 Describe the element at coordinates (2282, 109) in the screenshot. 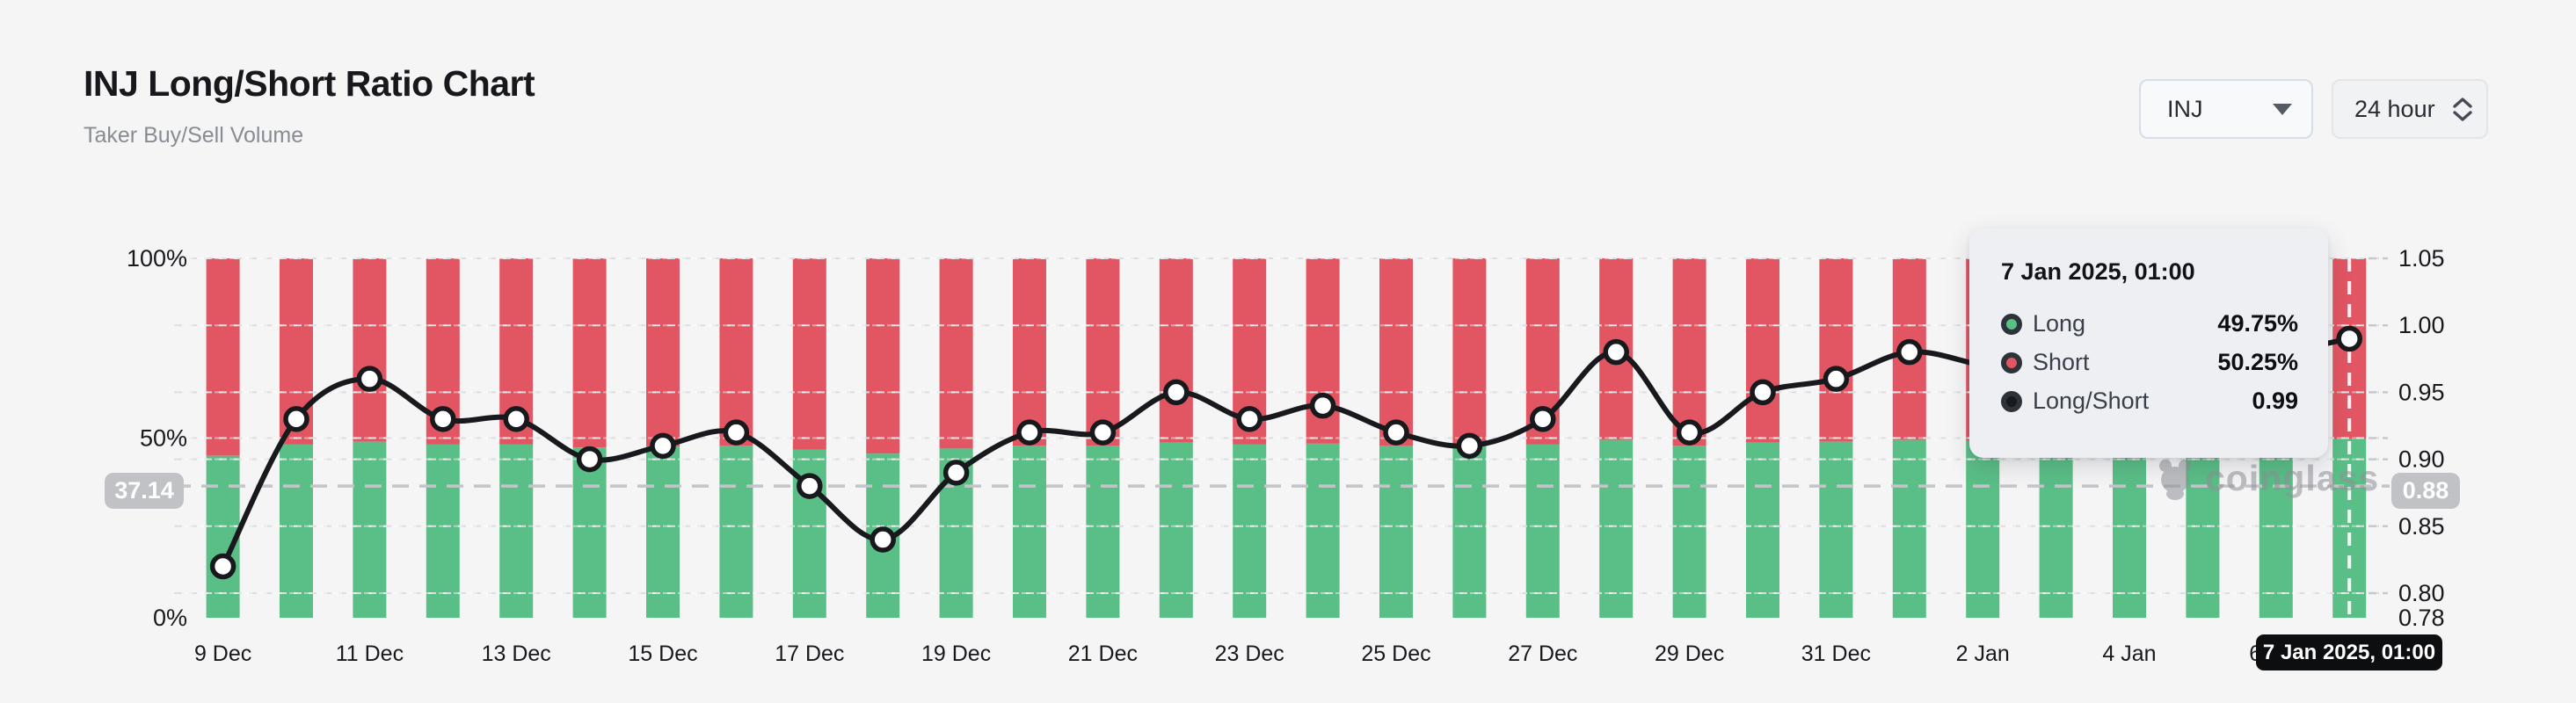

I see `chevron-down-icon` at that location.